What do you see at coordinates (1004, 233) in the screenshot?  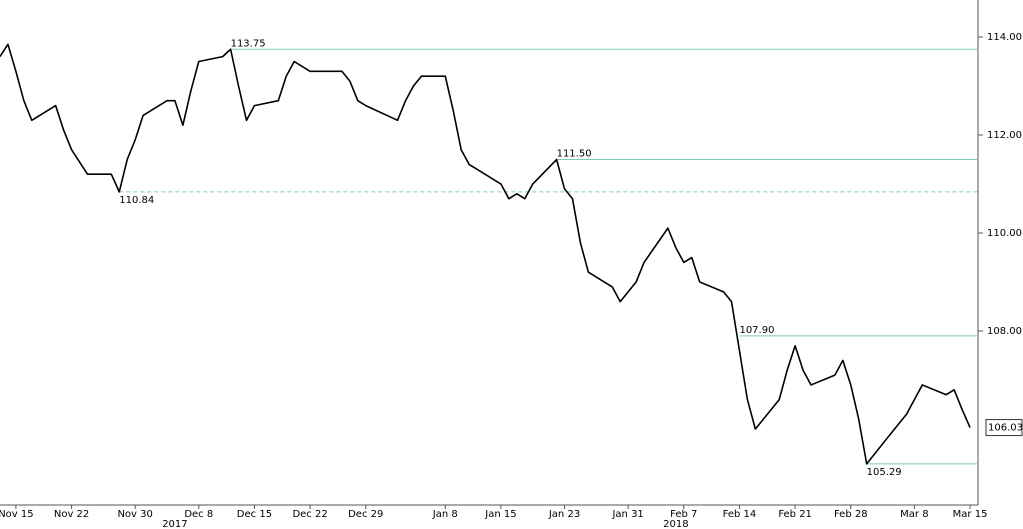 I see `y-tick-label: 110.00` at bounding box center [1004, 233].